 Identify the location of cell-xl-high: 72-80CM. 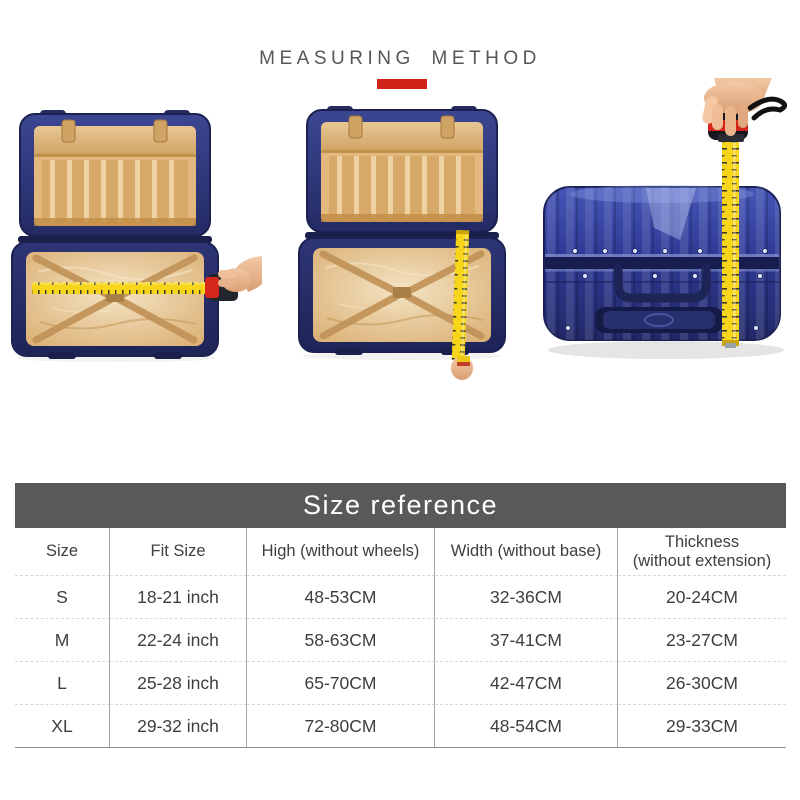
(341, 726).